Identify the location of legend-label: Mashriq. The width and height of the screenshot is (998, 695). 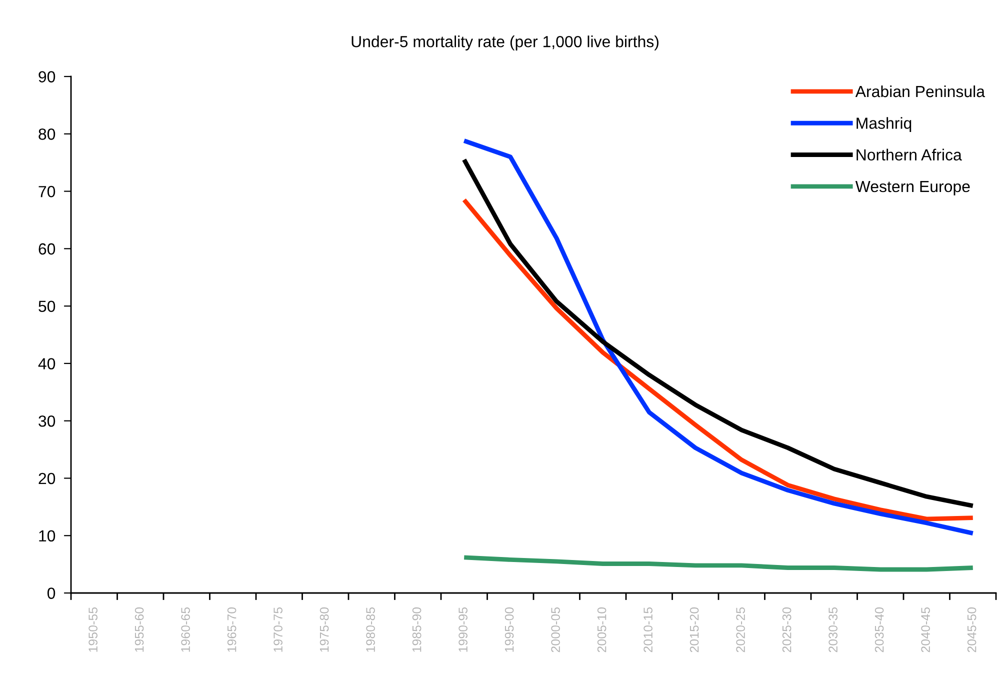
(884, 124).